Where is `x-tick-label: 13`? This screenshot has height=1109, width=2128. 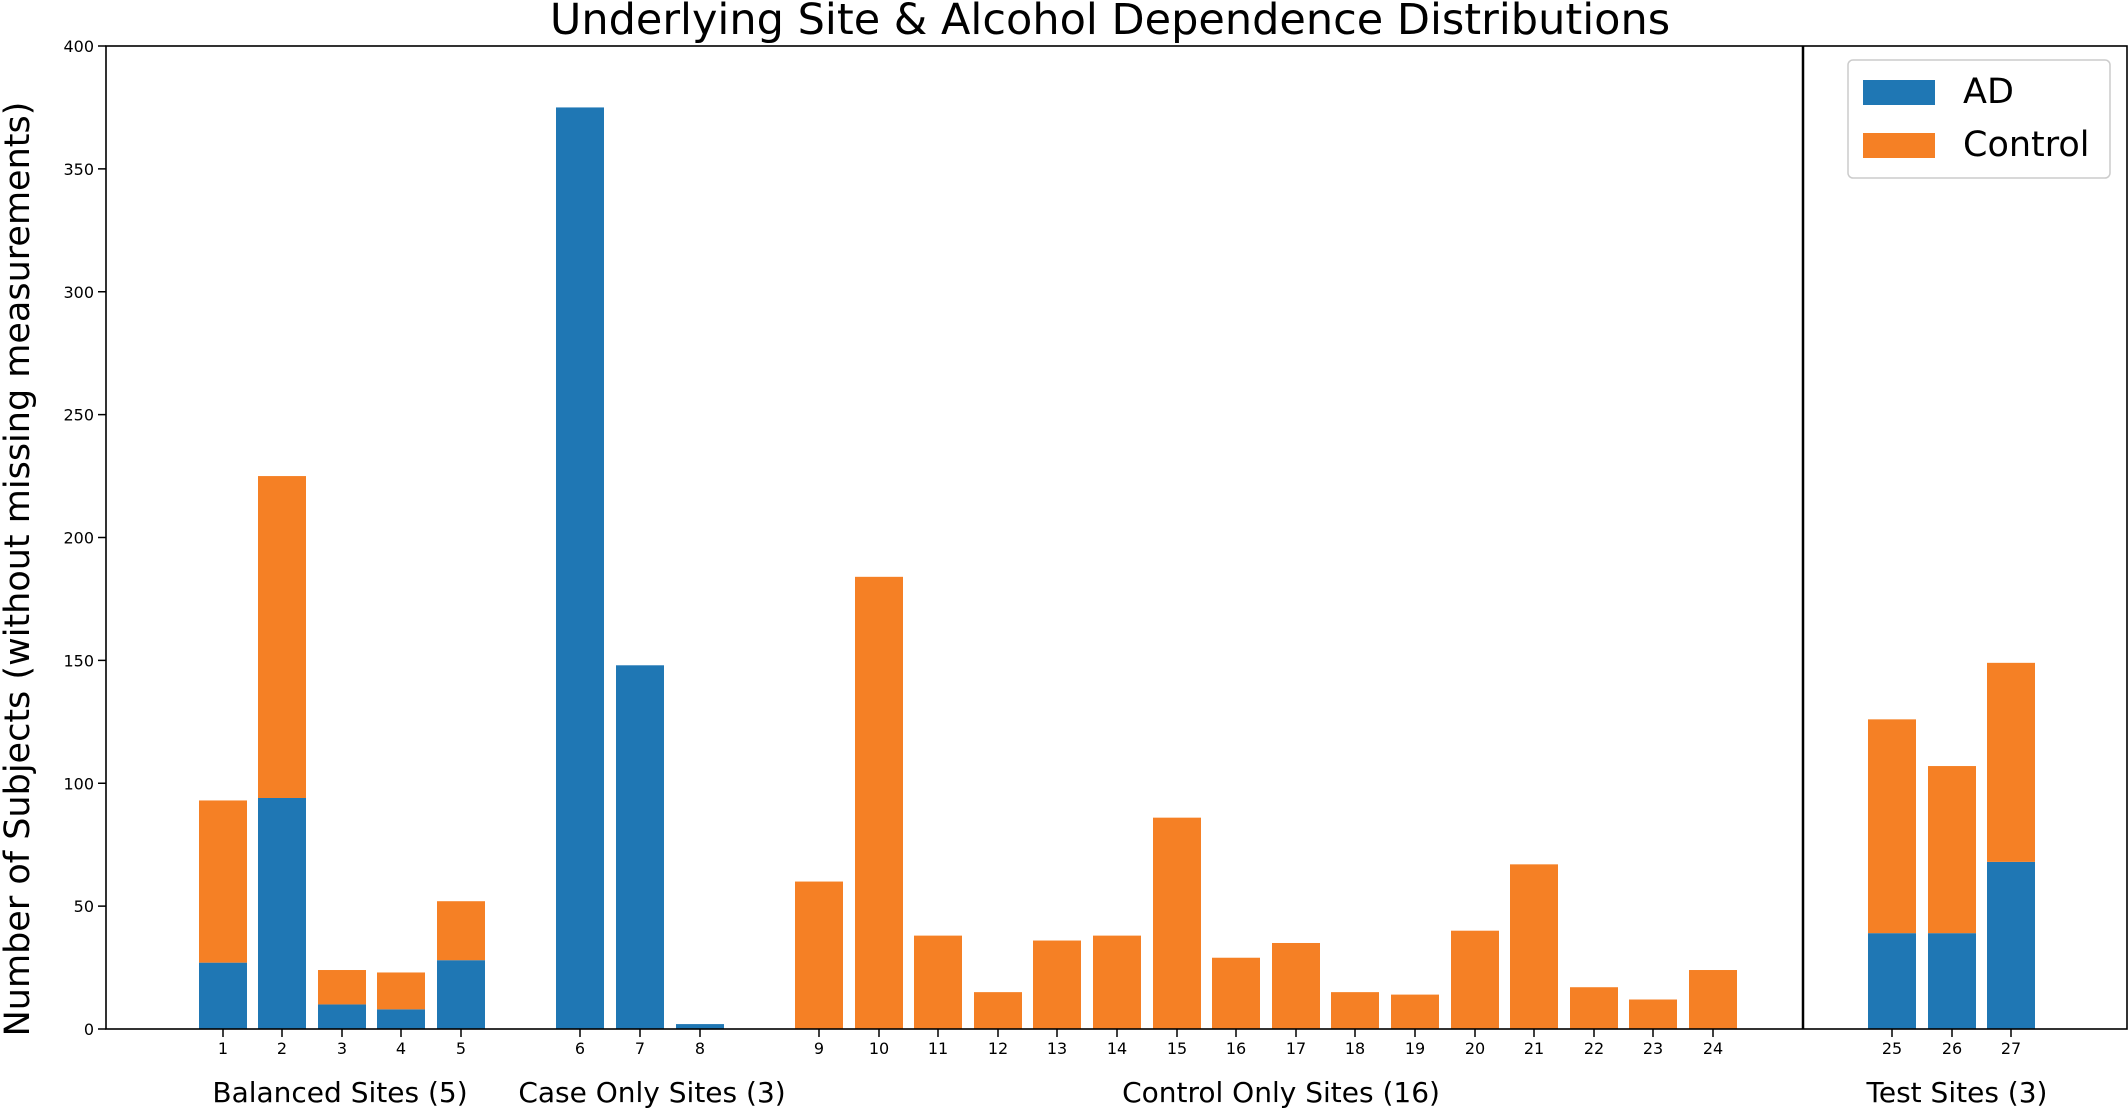 x-tick-label: 13 is located at coordinates (1057, 1048).